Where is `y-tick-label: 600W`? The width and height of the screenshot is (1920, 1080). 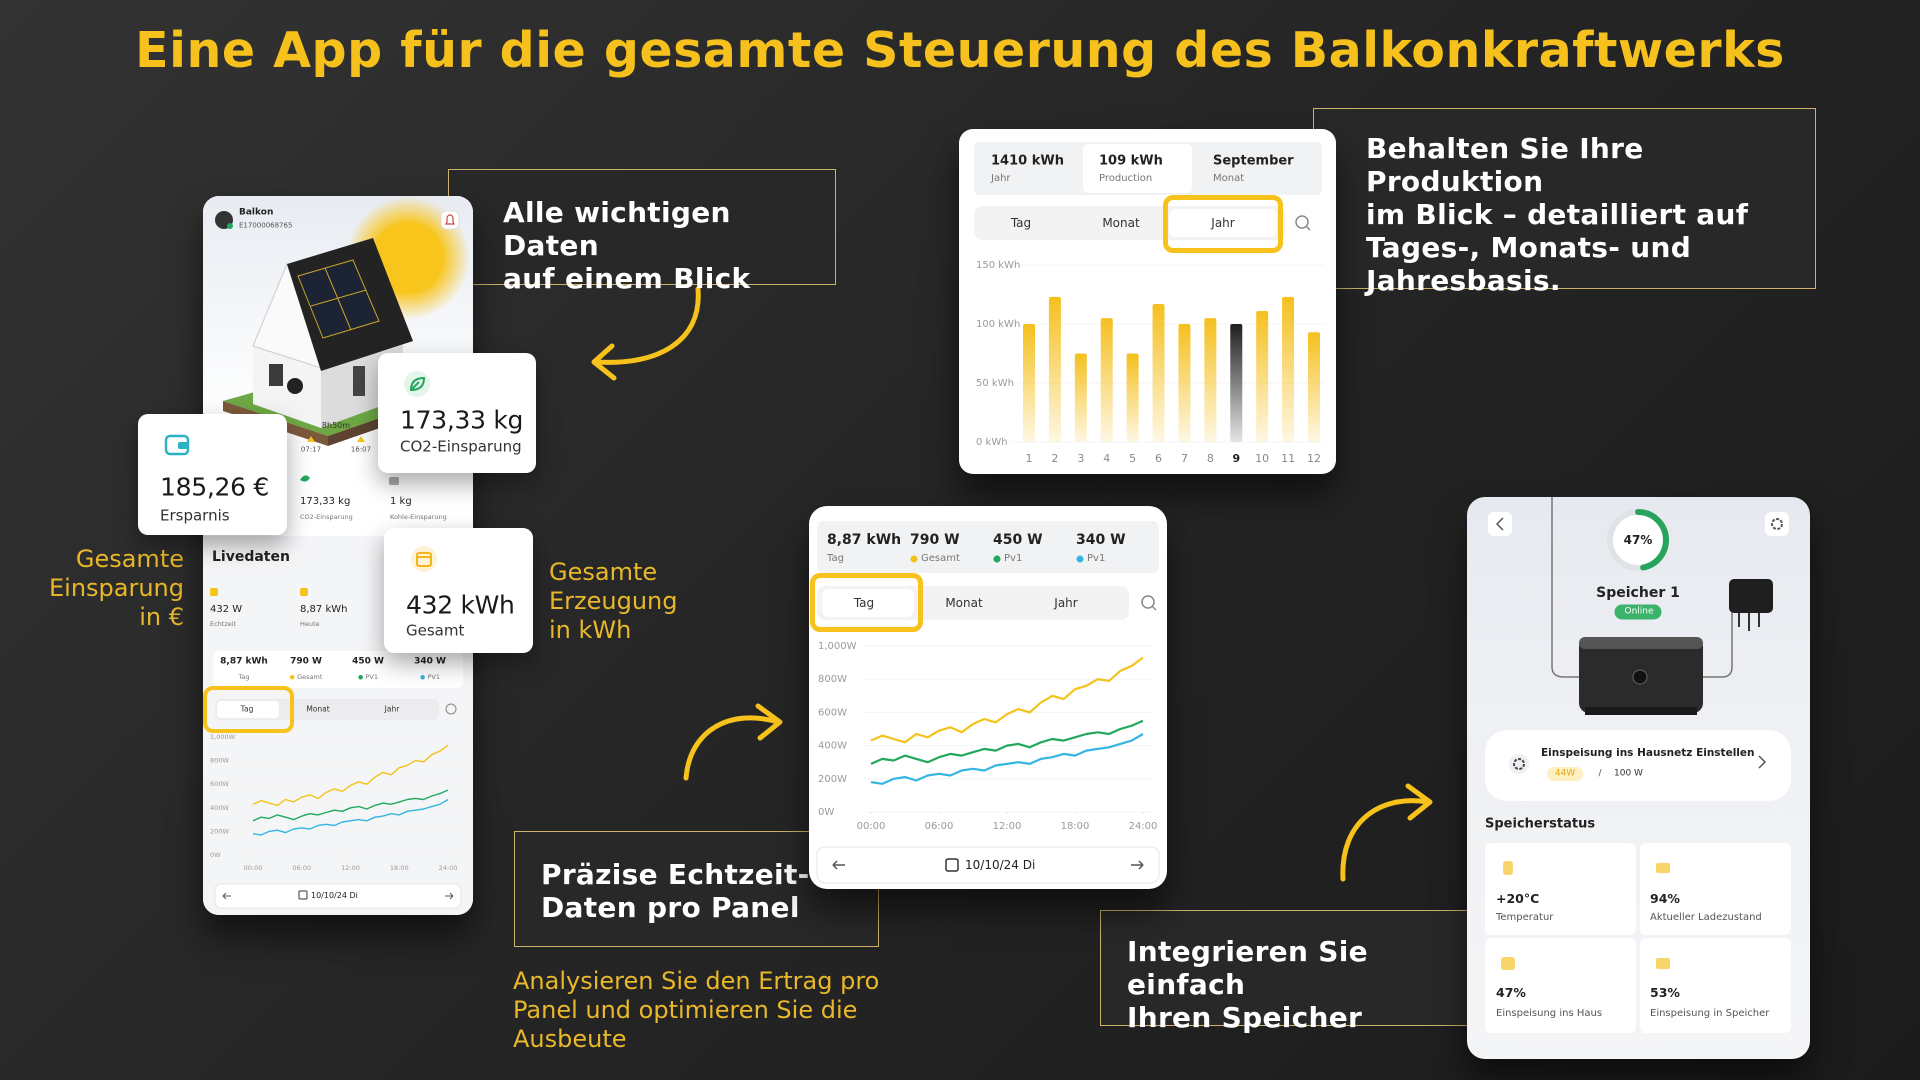
y-tick-label: 600W is located at coordinates (219, 784).